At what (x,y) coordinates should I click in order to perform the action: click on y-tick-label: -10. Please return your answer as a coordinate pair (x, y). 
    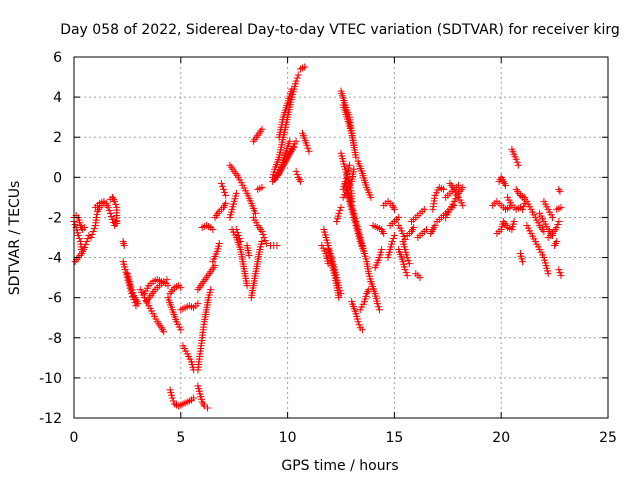
    Looking at the image, I should click on (50, 379).